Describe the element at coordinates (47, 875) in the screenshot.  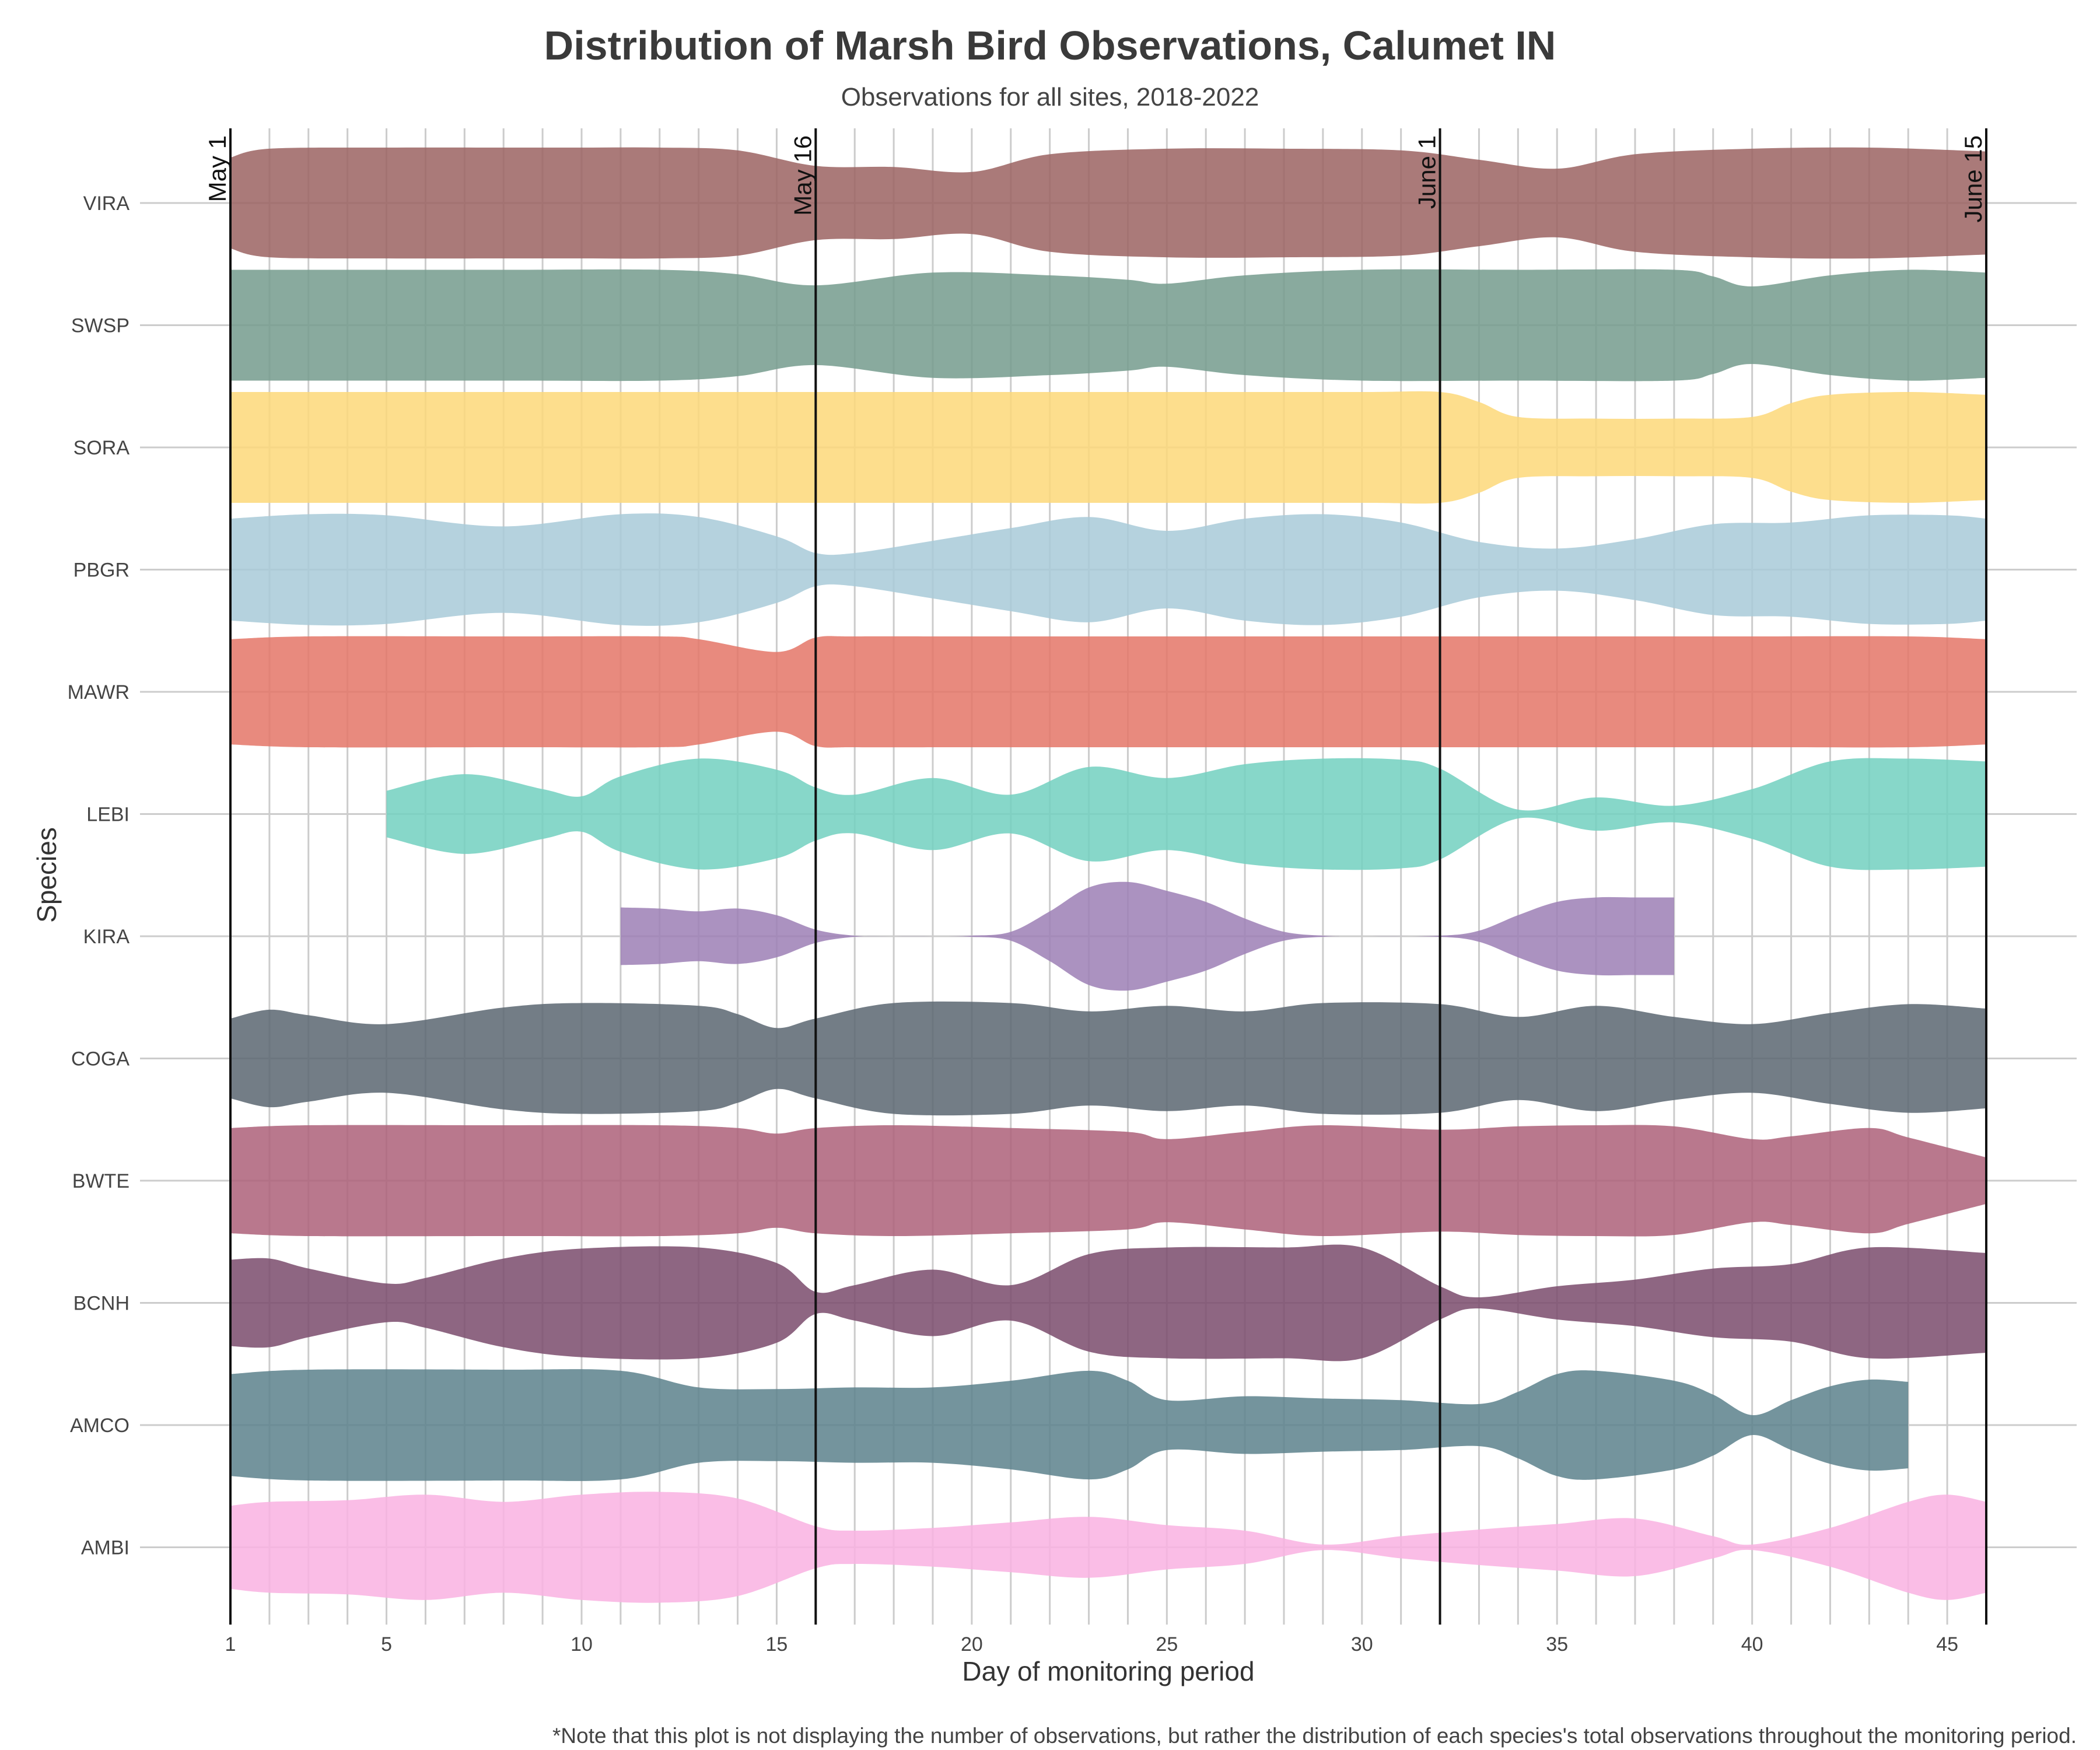
I see `y-axis-label: Species` at that location.